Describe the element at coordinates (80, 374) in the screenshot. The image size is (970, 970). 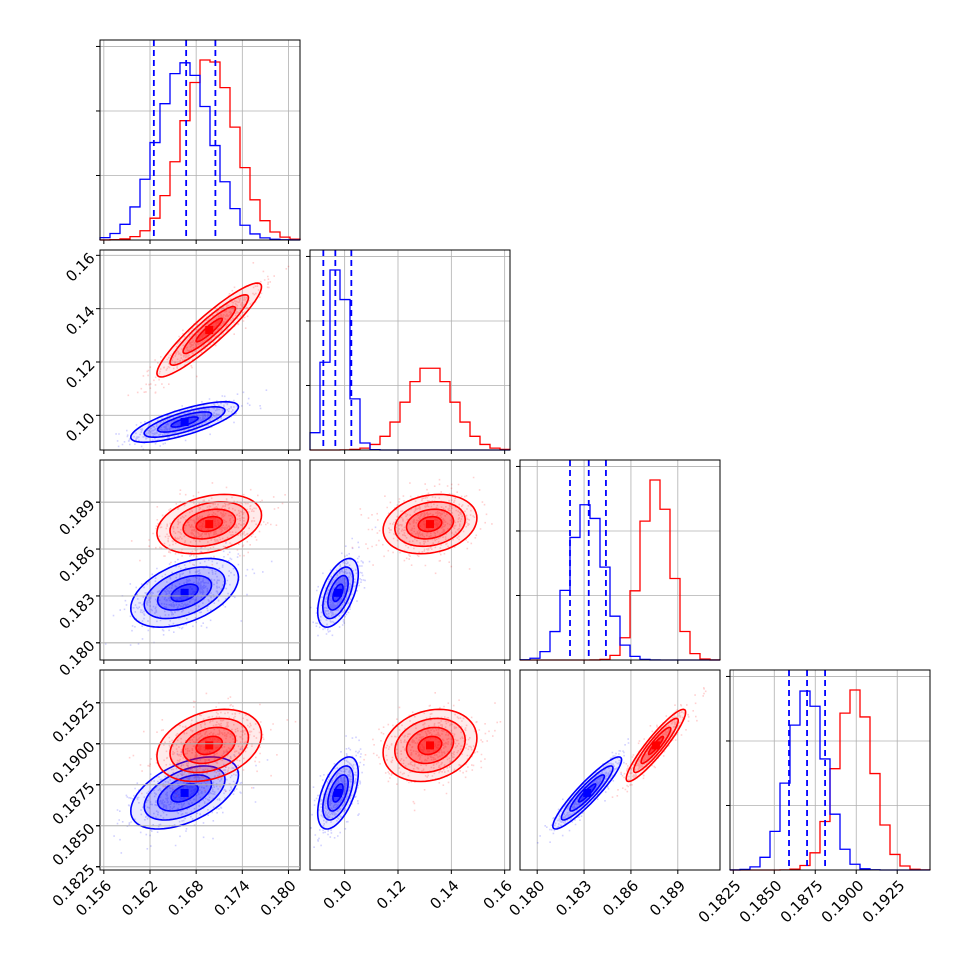
I see `y-tick-label: 0.12` at that location.